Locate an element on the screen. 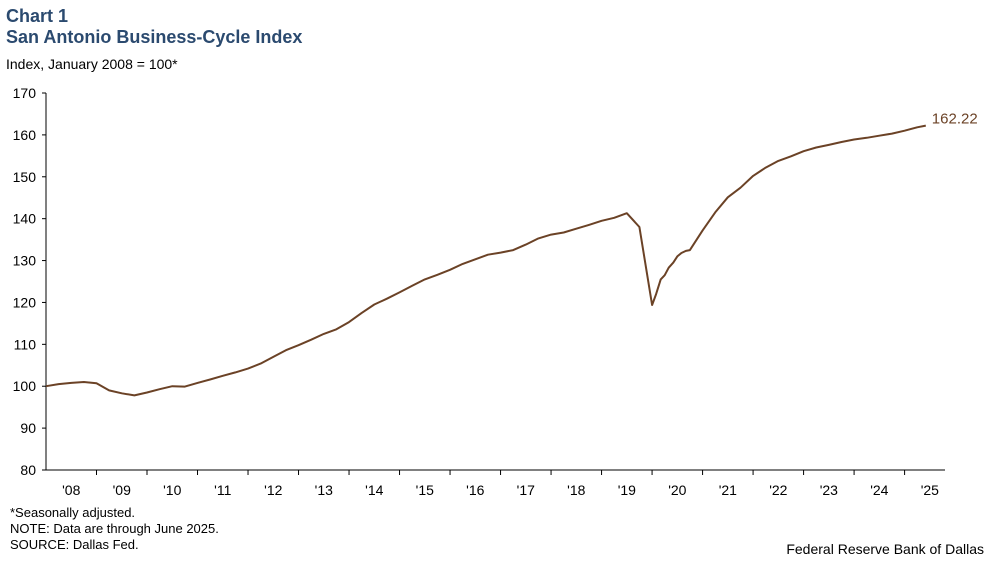  end-value-label: 162.22 is located at coordinates (955, 119).